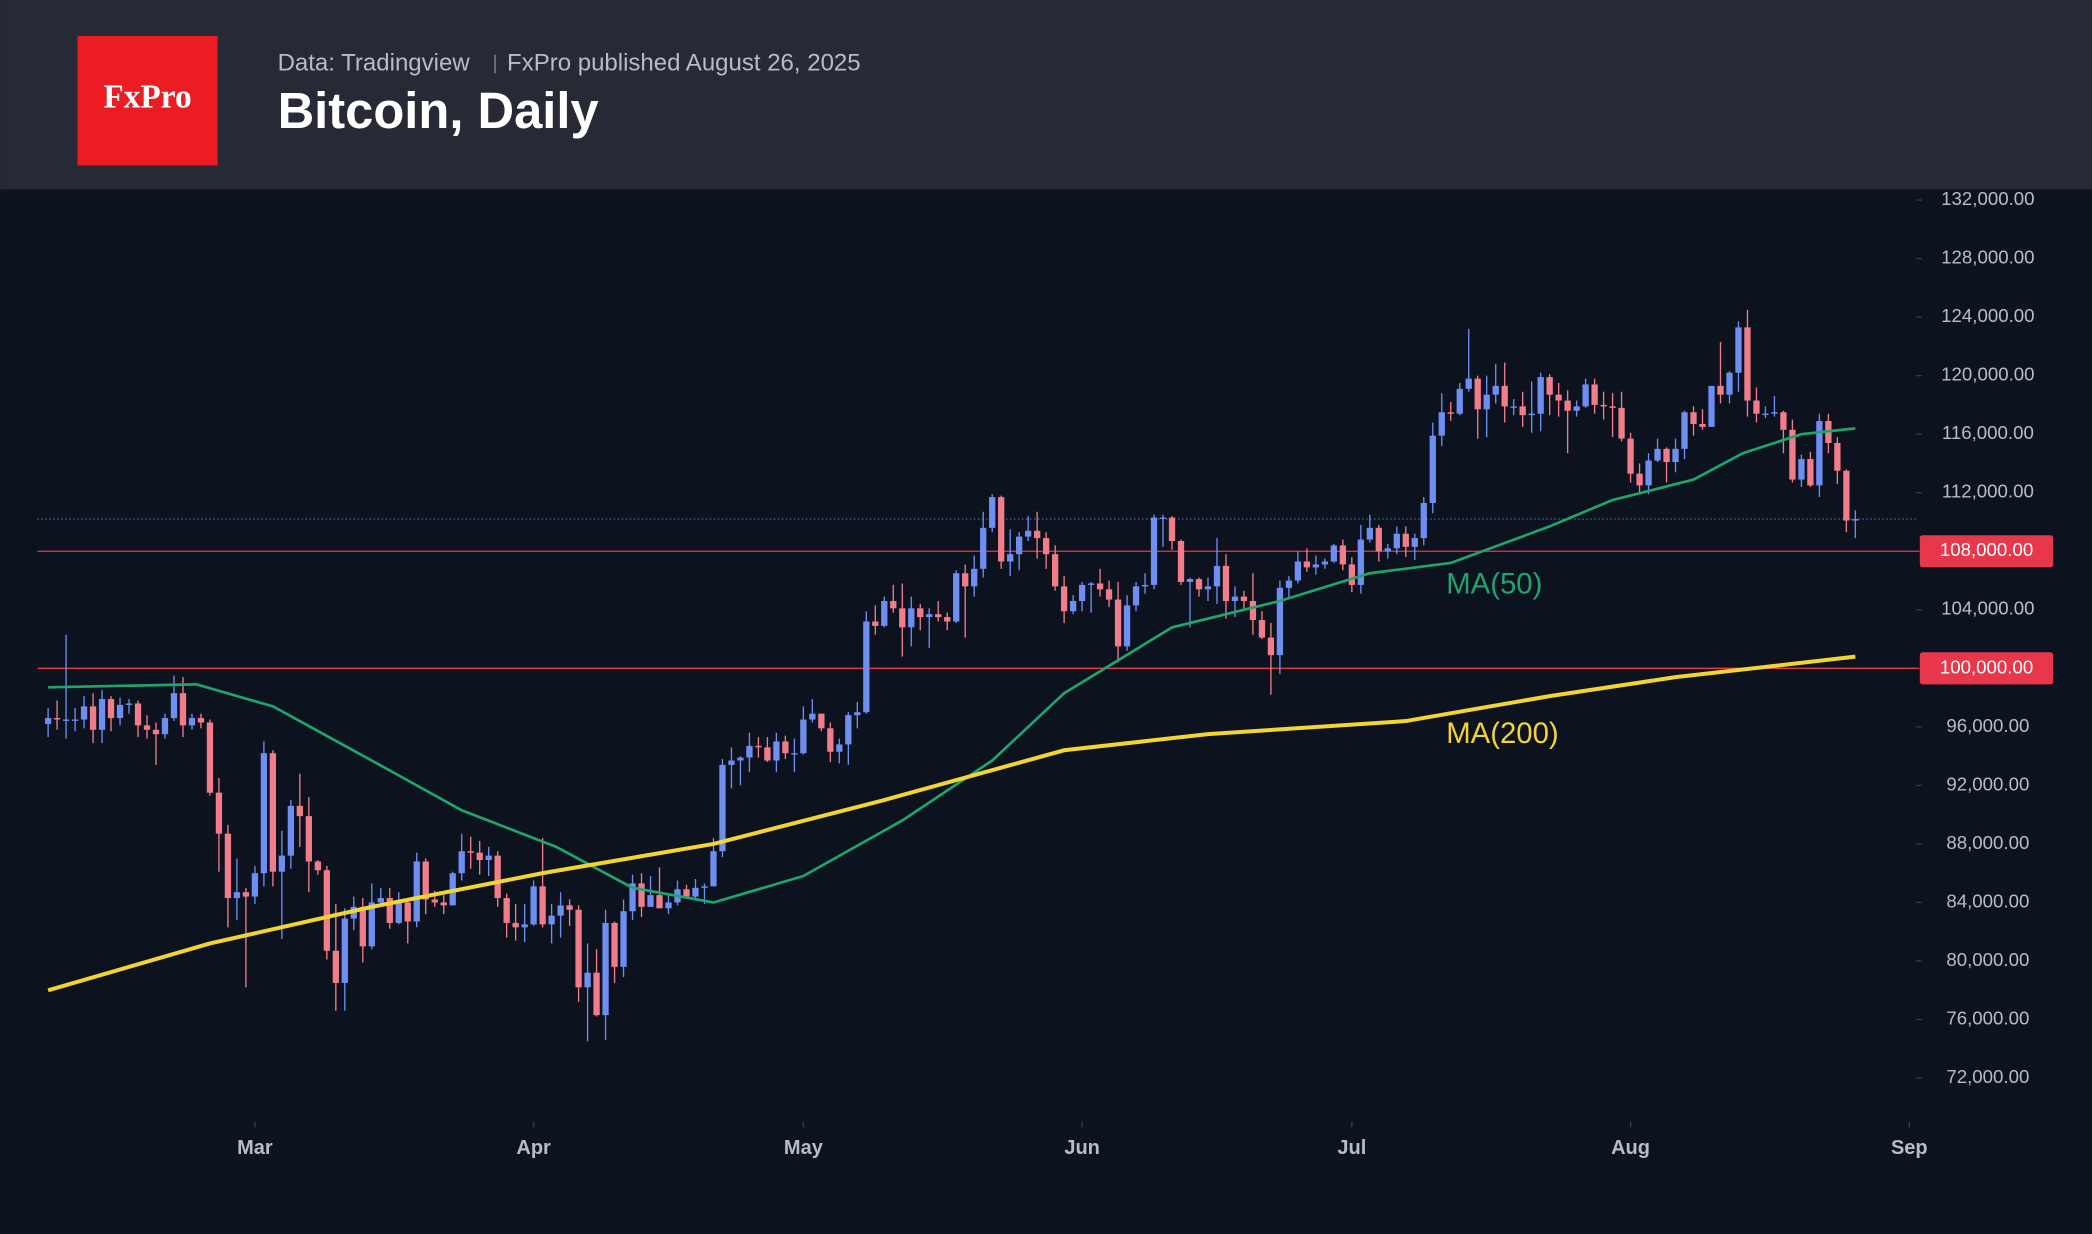  I want to click on y-tick-label: 104,000.00, so click(1987, 608).